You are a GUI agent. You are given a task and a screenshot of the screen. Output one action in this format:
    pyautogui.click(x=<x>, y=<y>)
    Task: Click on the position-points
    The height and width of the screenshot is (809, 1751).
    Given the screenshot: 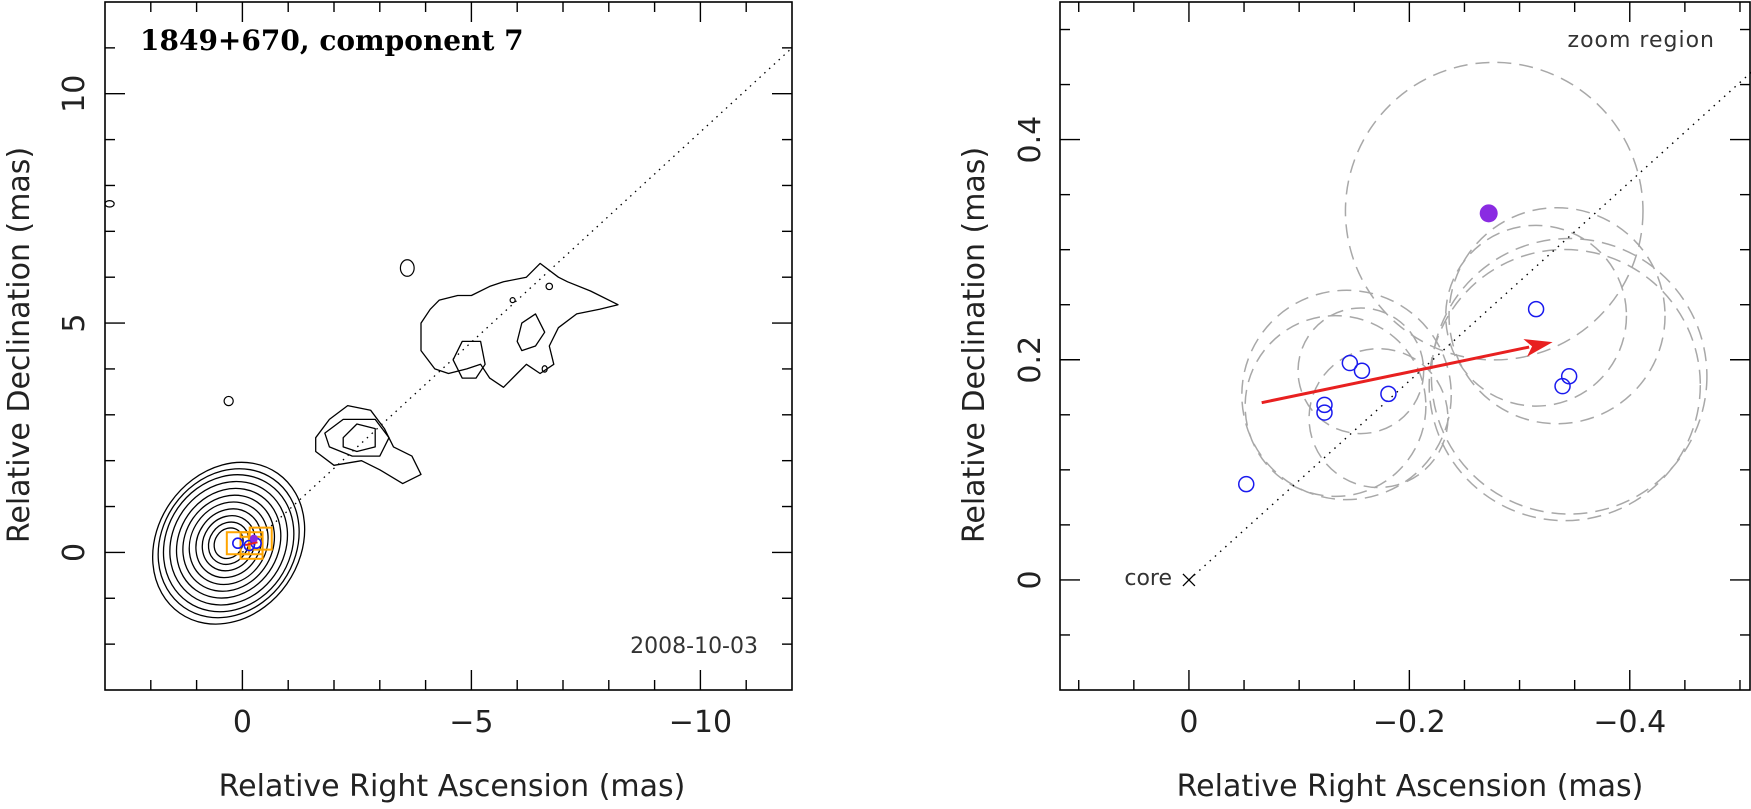 What is the action you would take?
    pyautogui.click(x=1380, y=395)
    